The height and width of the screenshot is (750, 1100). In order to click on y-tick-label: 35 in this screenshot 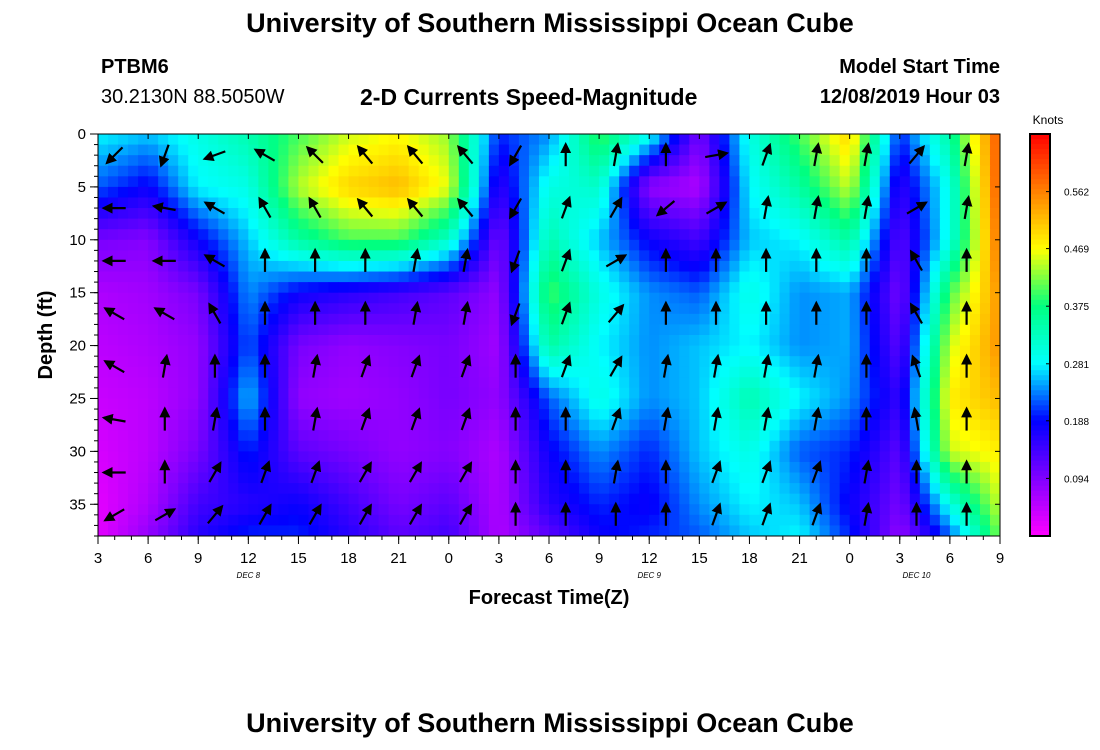, I will do `click(77, 504)`.